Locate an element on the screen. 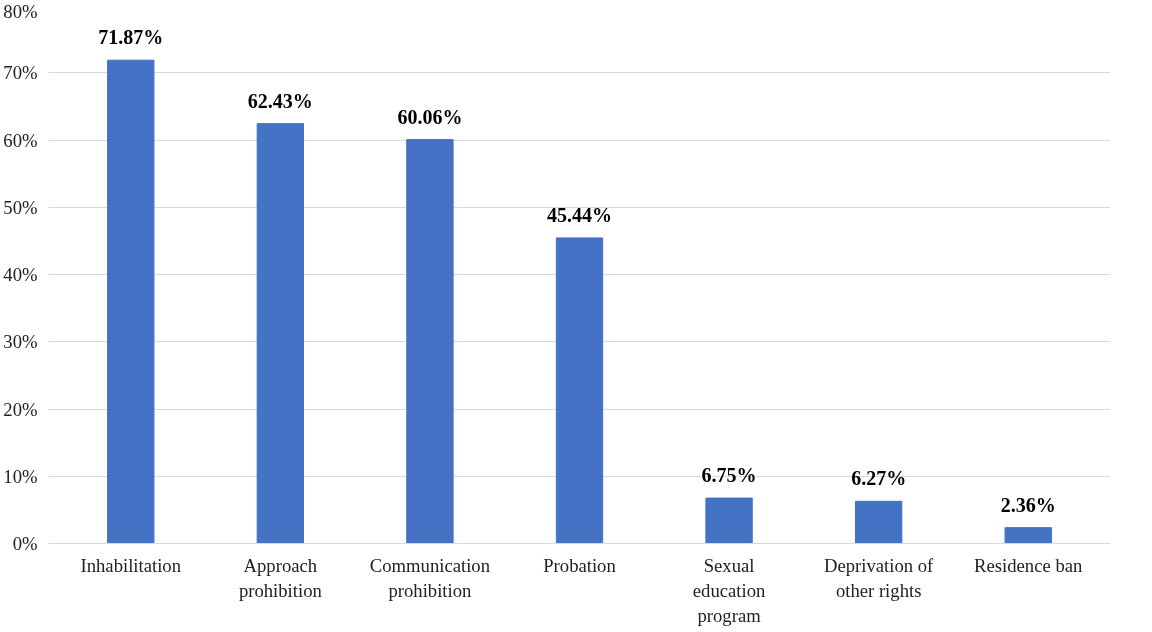 This screenshot has width=1152, height=632. x-tick-label: Residence ban is located at coordinates (1029, 565).